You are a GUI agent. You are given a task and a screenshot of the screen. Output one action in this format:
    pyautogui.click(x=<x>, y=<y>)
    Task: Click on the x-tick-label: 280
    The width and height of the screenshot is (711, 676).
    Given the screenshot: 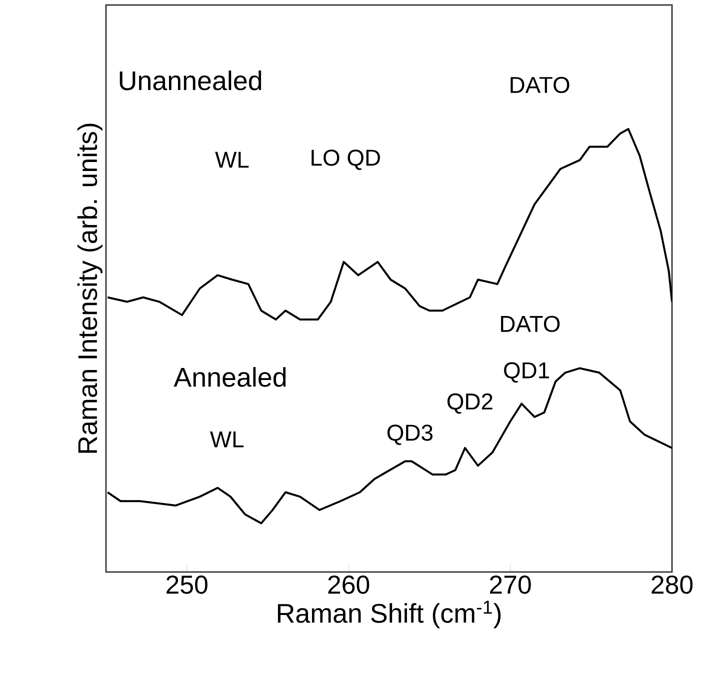 What is the action you would take?
    pyautogui.click(x=672, y=585)
    